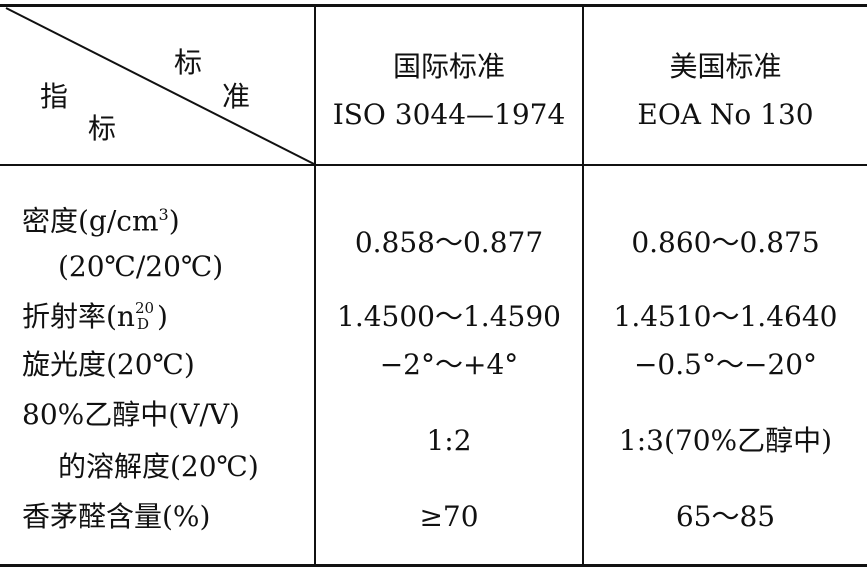  Describe the element at coordinates (131, 414) in the screenshot. I see `row-solubility-label: 80%乙醇中(V/V)` at that location.